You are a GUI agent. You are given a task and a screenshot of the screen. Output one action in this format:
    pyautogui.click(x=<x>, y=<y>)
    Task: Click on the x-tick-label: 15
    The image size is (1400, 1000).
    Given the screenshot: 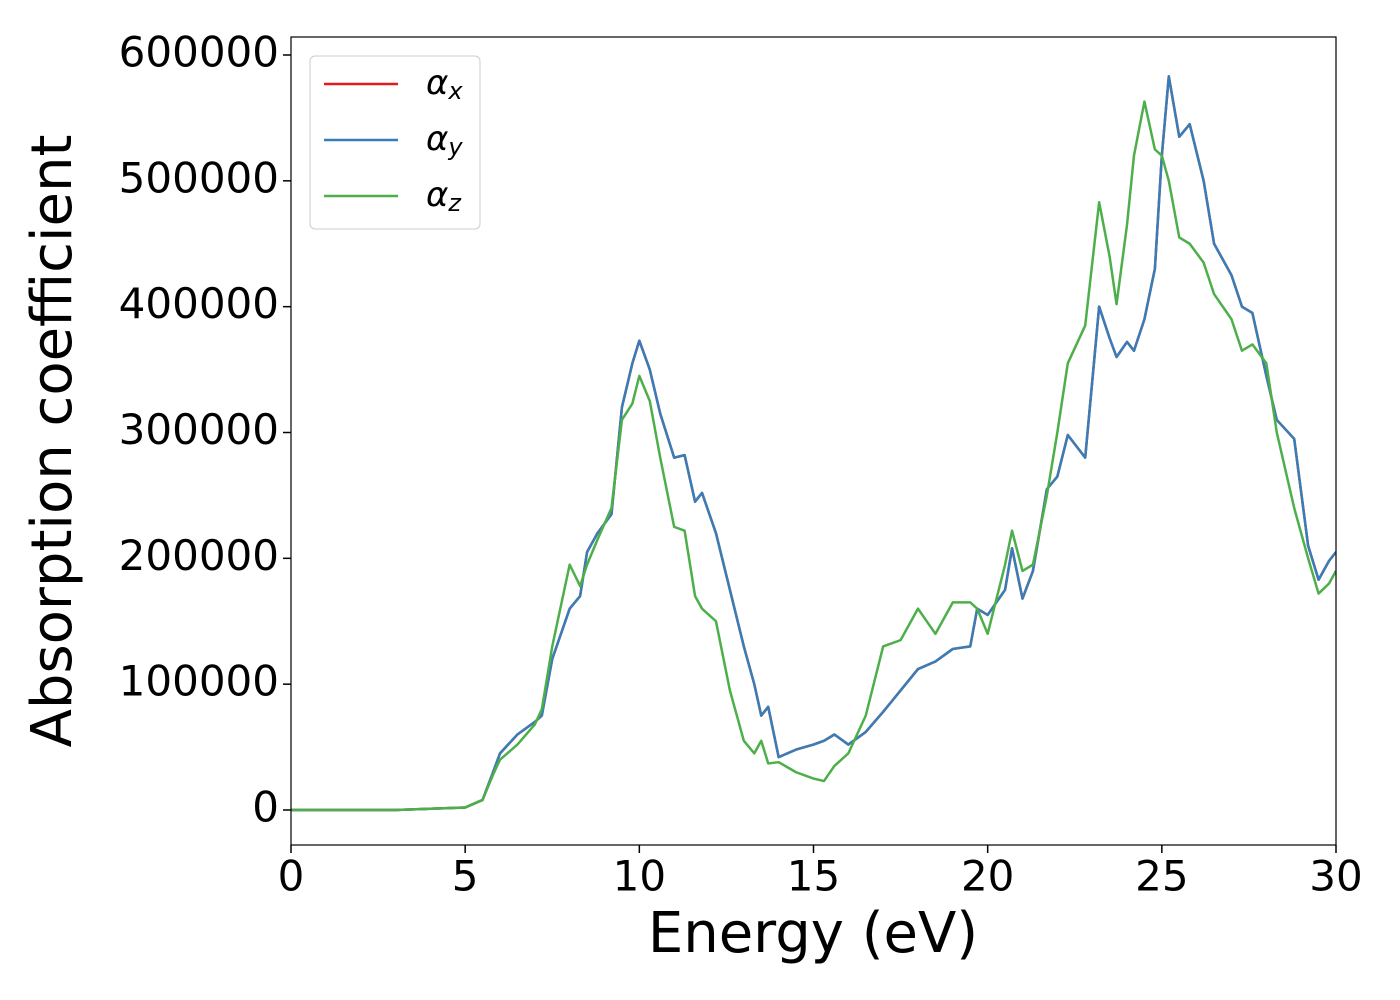 What is the action you would take?
    pyautogui.click(x=813, y=876)
    